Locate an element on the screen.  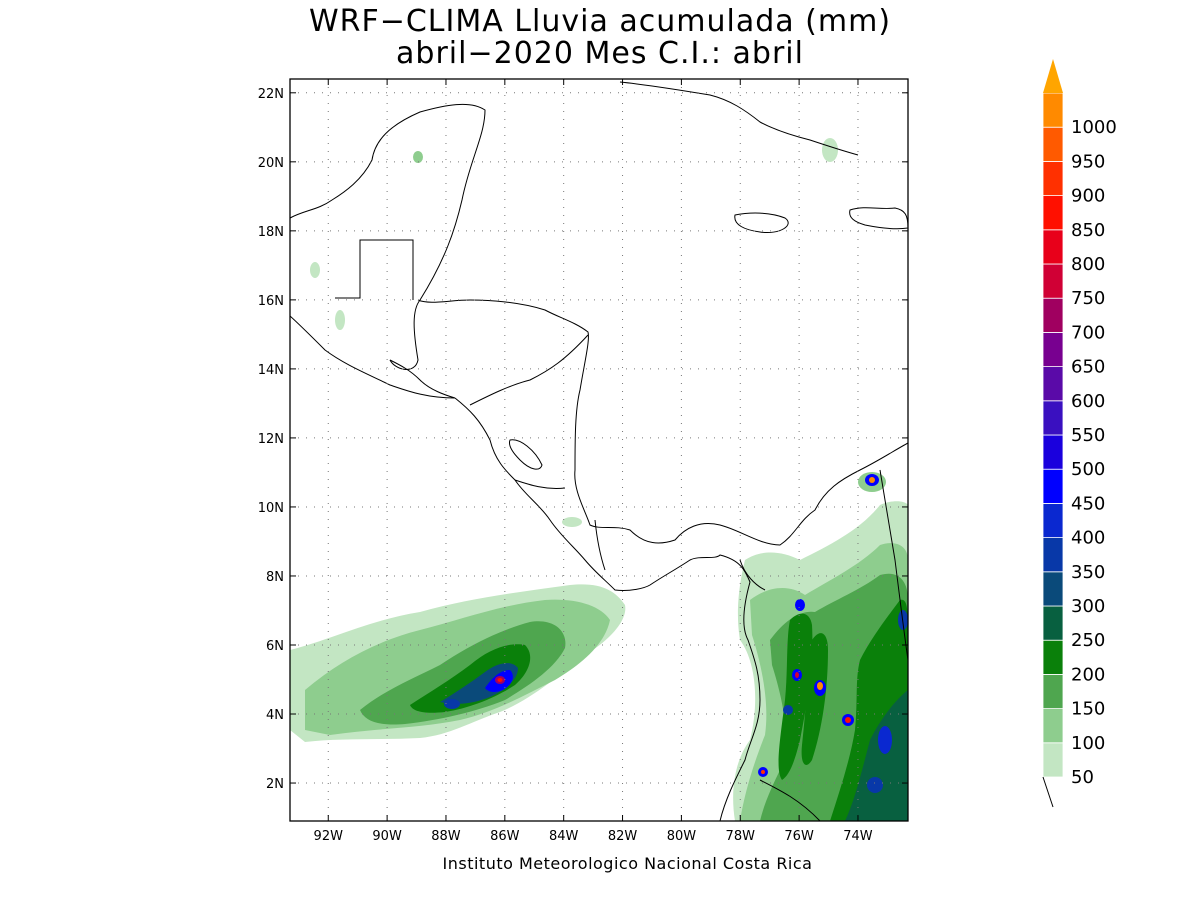
colorbar-label: 250 is located at coordinates (1088, 640).